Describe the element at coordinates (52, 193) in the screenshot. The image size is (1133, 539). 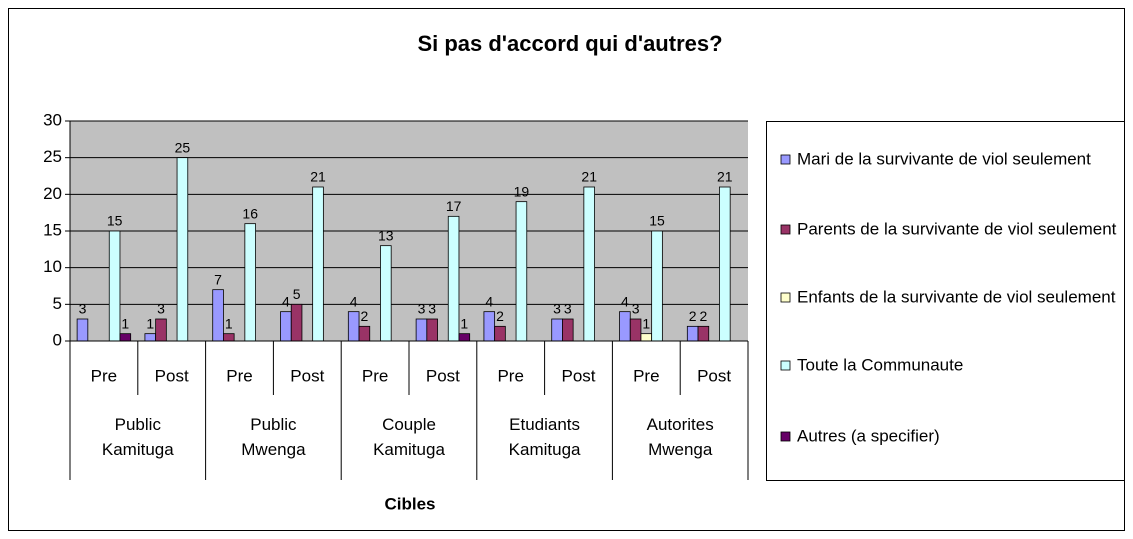
I see `y-tick-label: 20` at that location.